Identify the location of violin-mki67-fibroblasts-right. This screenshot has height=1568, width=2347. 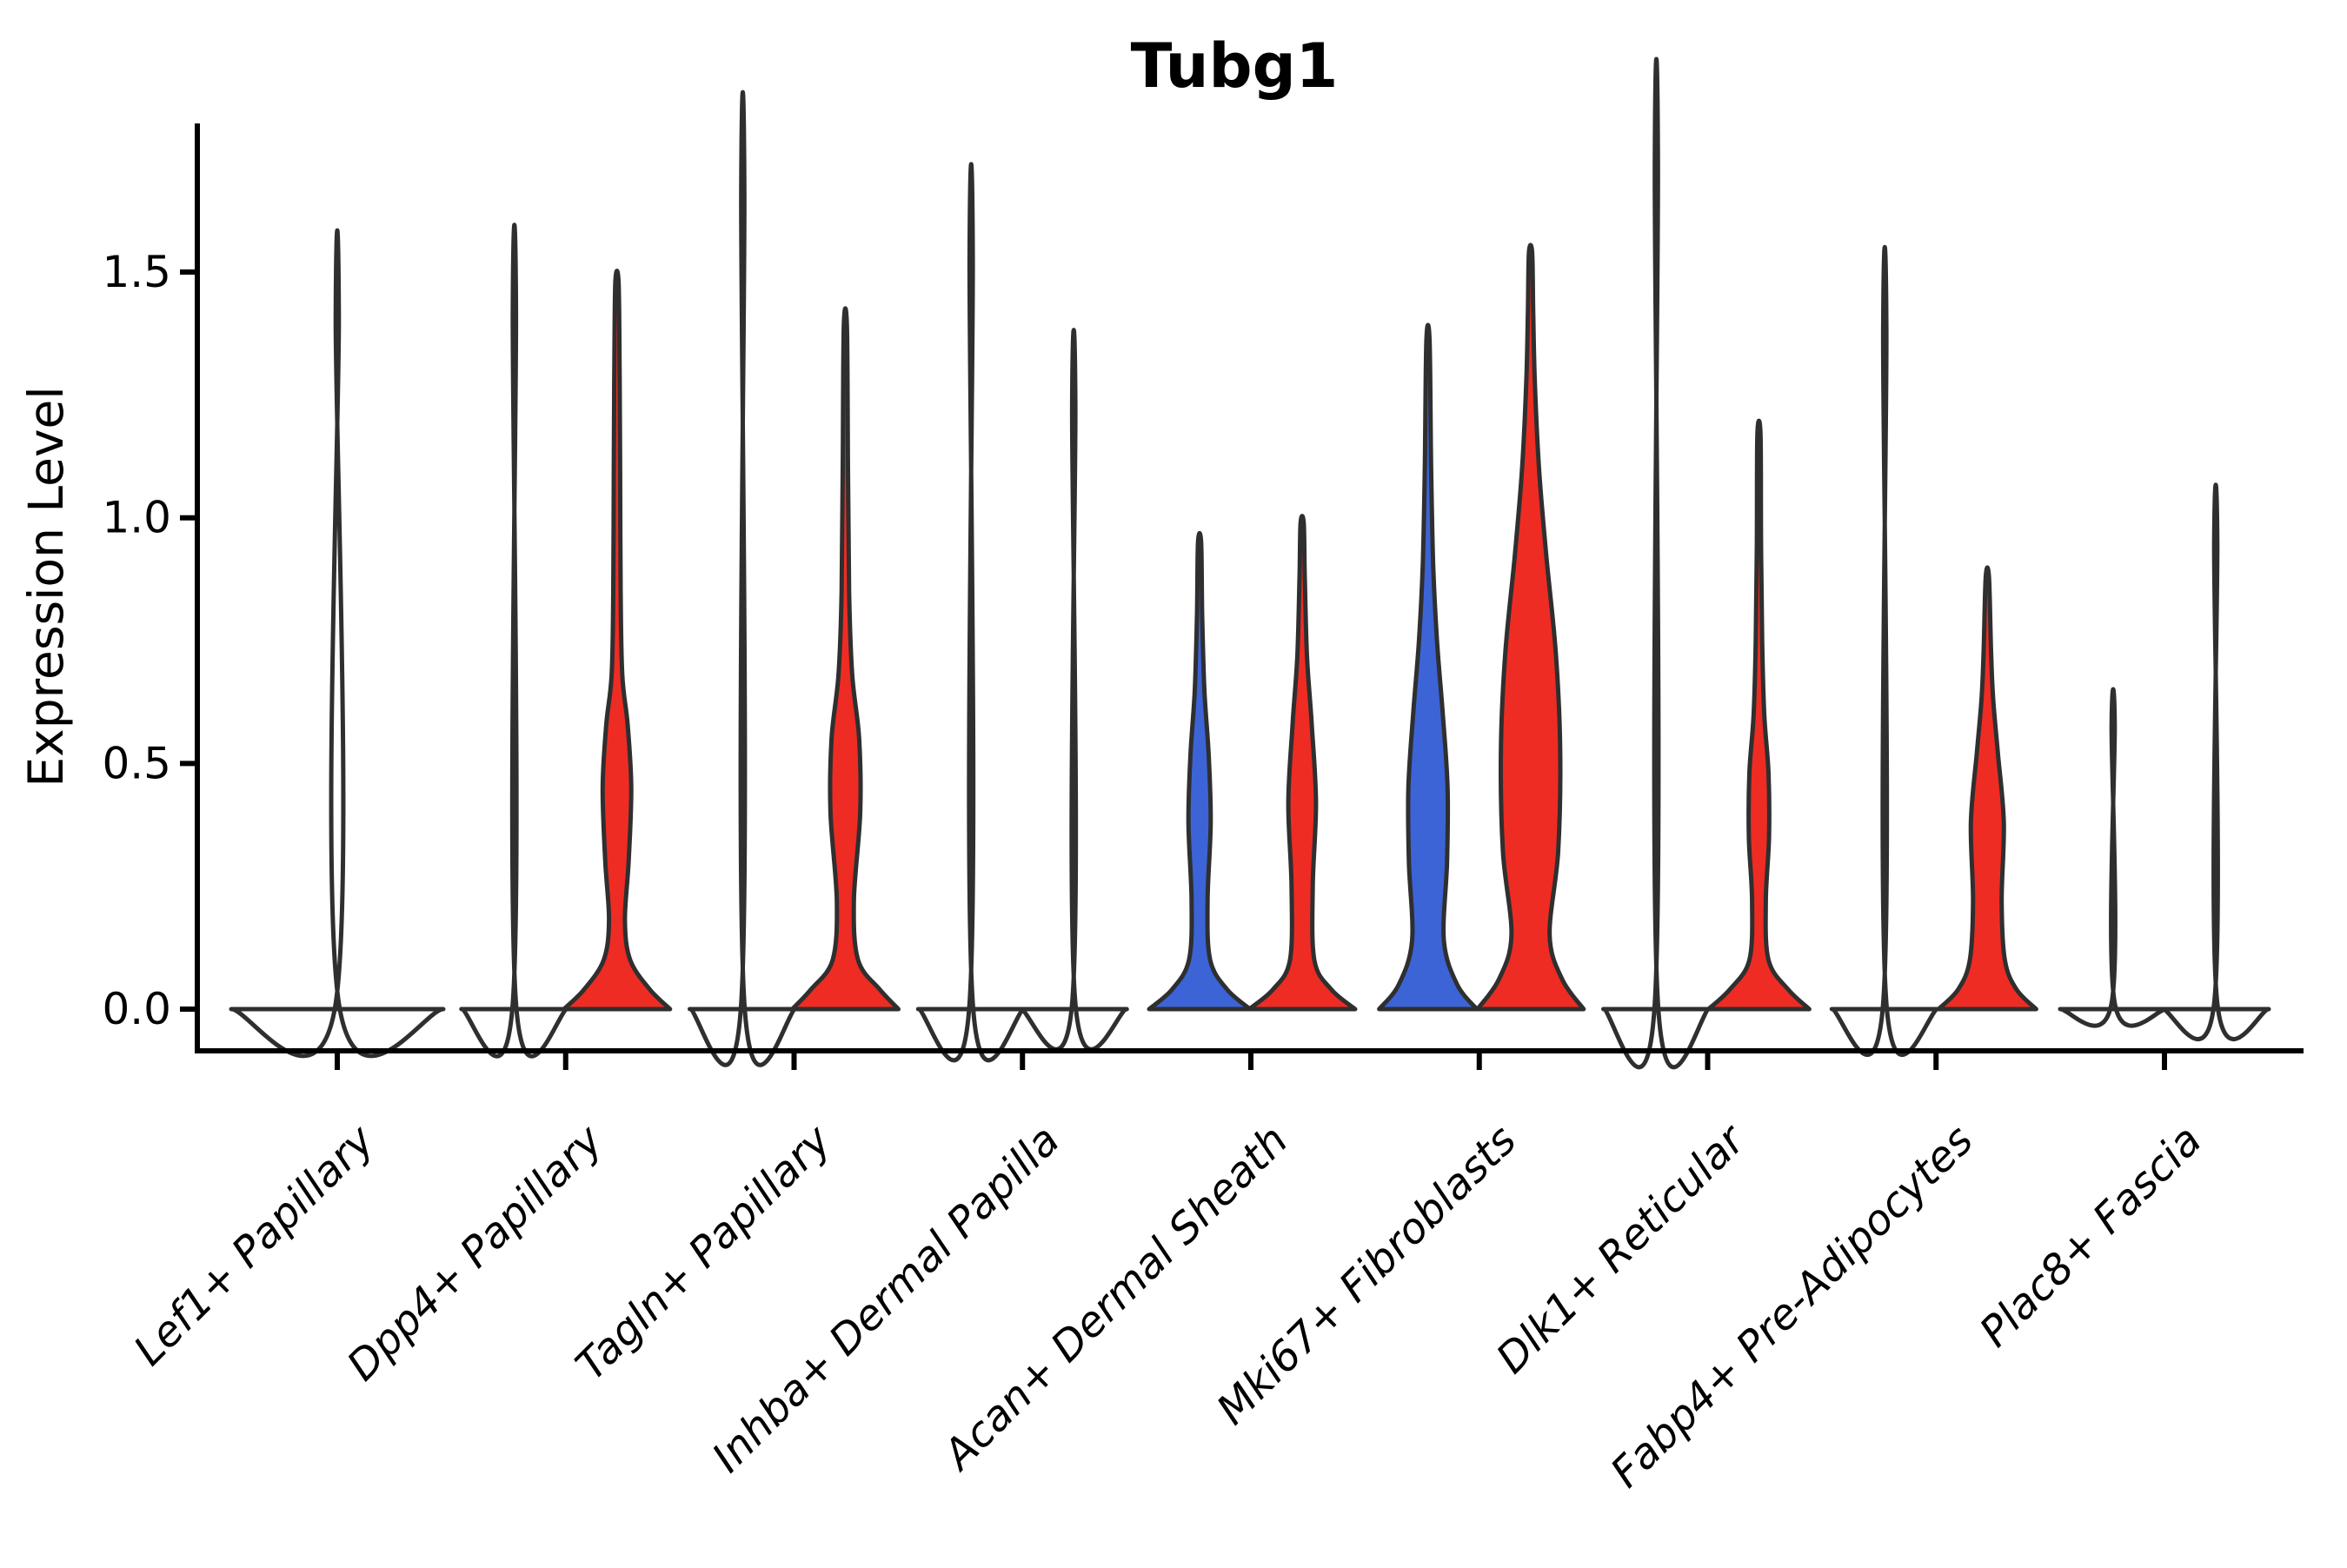
(1530, 627).